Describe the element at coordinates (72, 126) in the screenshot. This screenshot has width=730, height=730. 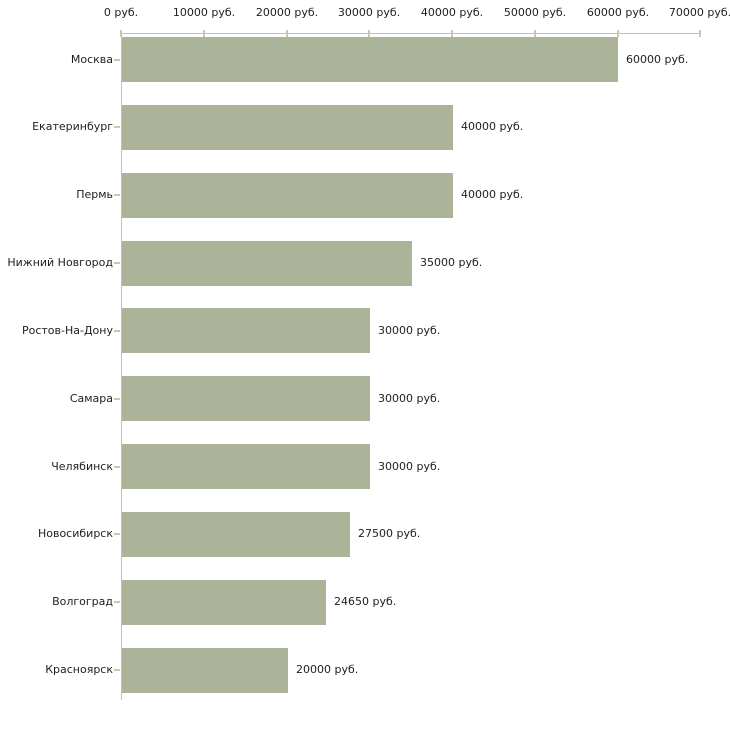
I see `category-label: Екатеринбург` at that location.